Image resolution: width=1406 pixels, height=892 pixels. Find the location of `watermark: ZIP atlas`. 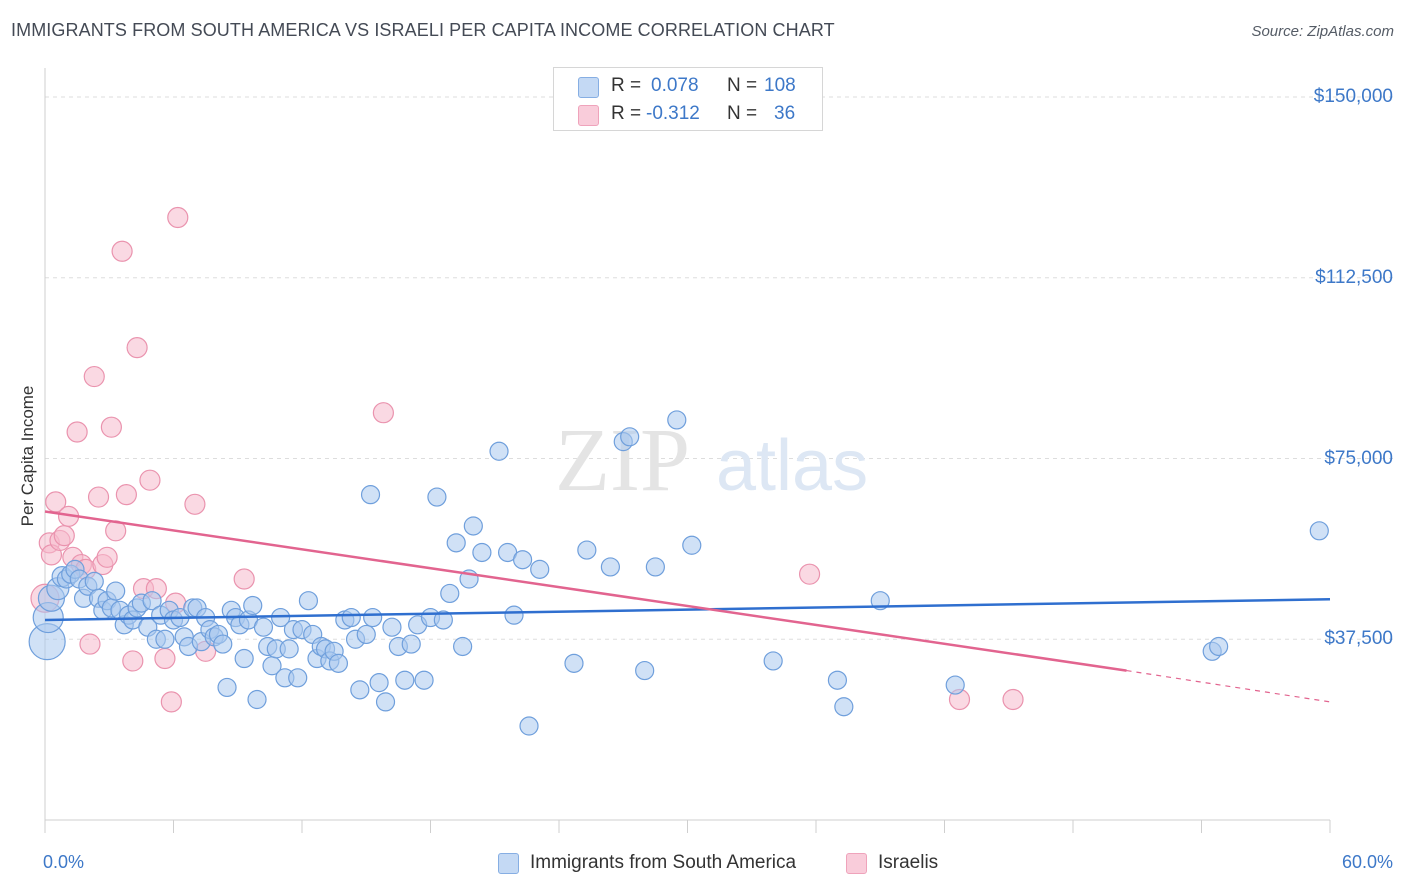

watermark: ZIP atlas is located at coordinates (711, 460).